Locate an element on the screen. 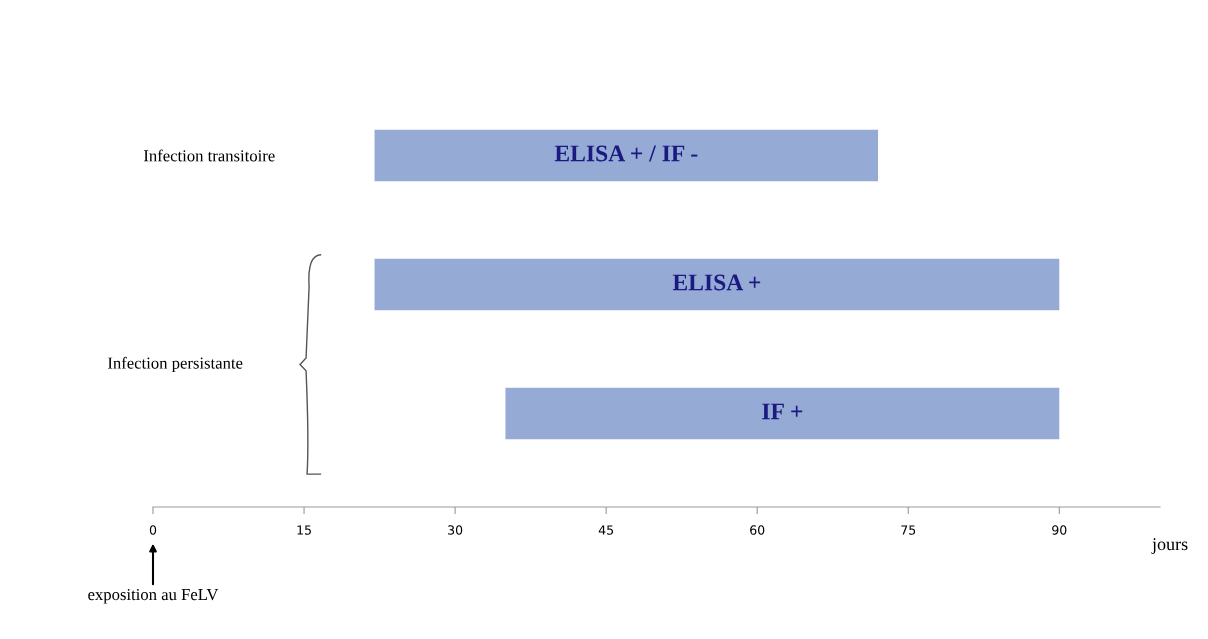 The image size is (1208, 639). annotation: Infection persistante is located at coordinates (175, 364).